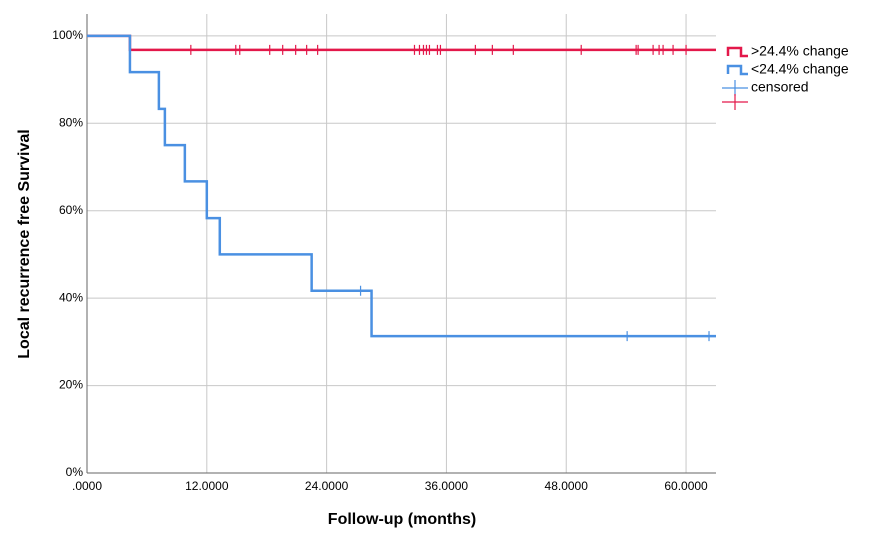  Describe the element at coordinates (780, 87) in the screenshot. I see `legend-label: censored` at that location.